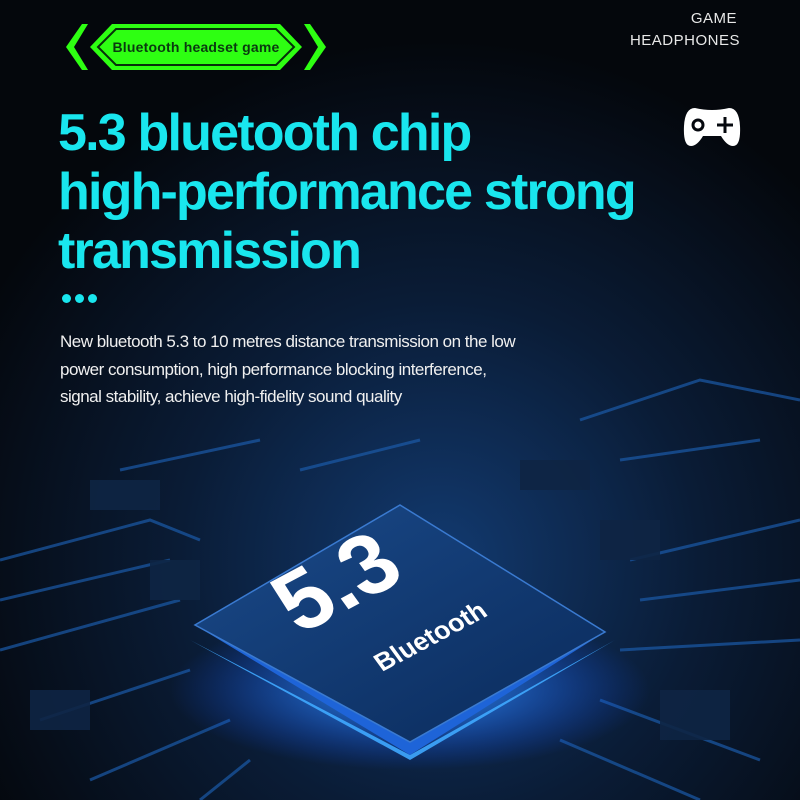  What do you see at coordinates (684, 40) in the screenshot?
I see `corner-line-2: HEADPHONES` at bounding box center [684, 40].